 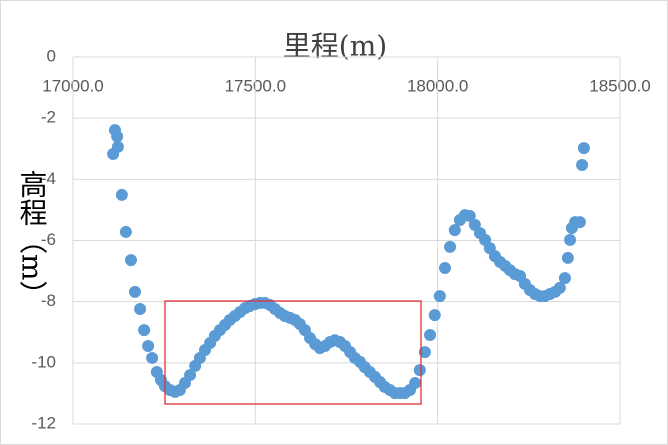 I want to click on y-tick-label: -2, so click(x=48, y=117).